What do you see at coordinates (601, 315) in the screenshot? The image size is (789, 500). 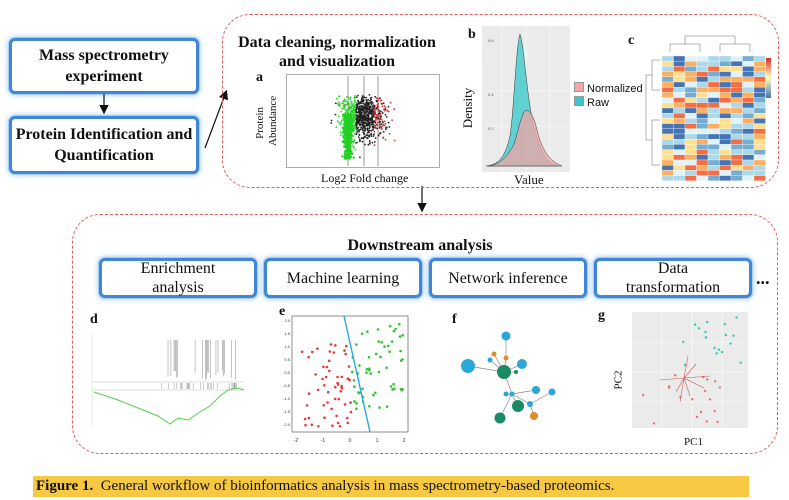 I see `panel-g-letter: g` at bounding box center [601, 315].